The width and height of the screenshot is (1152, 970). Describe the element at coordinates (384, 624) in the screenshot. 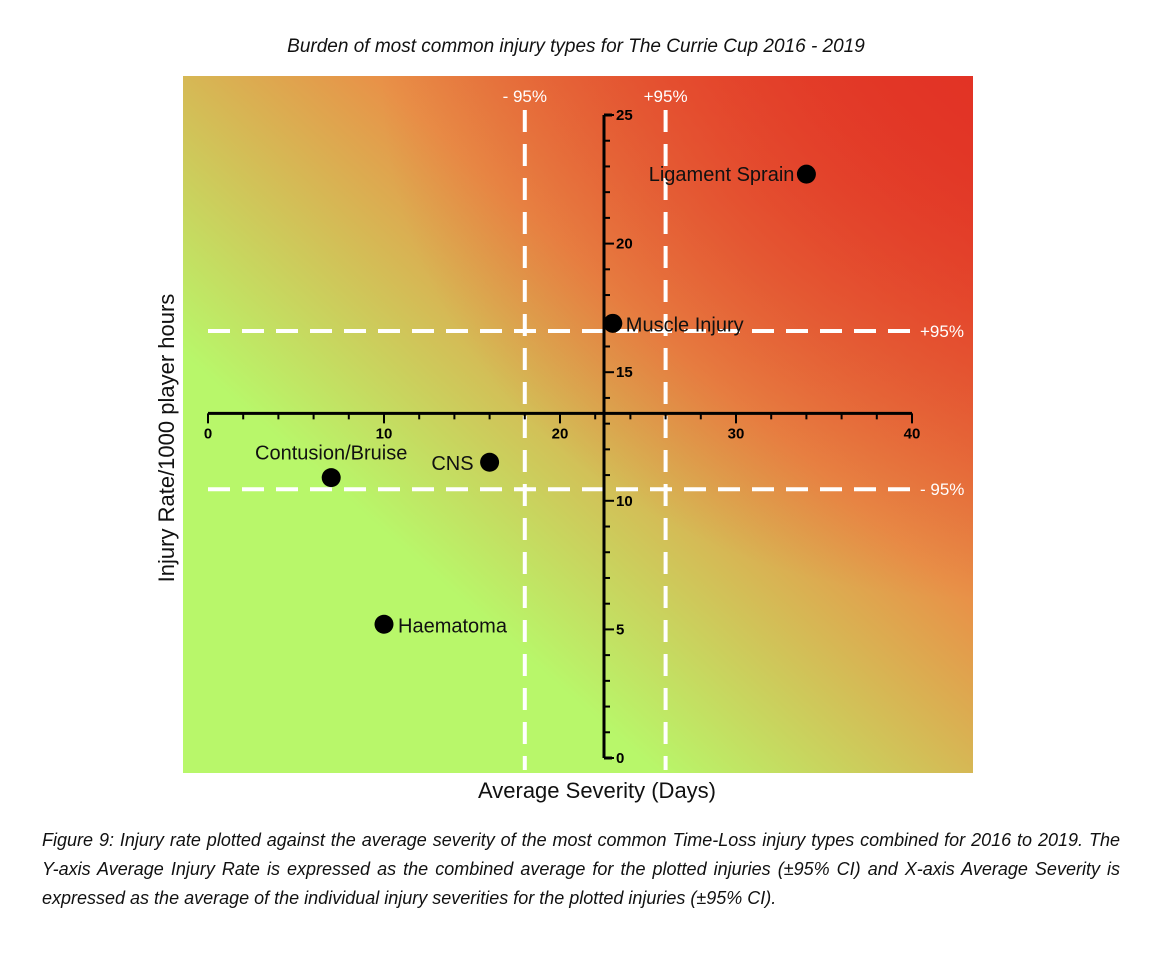

I see `point-haematoma` at that location.